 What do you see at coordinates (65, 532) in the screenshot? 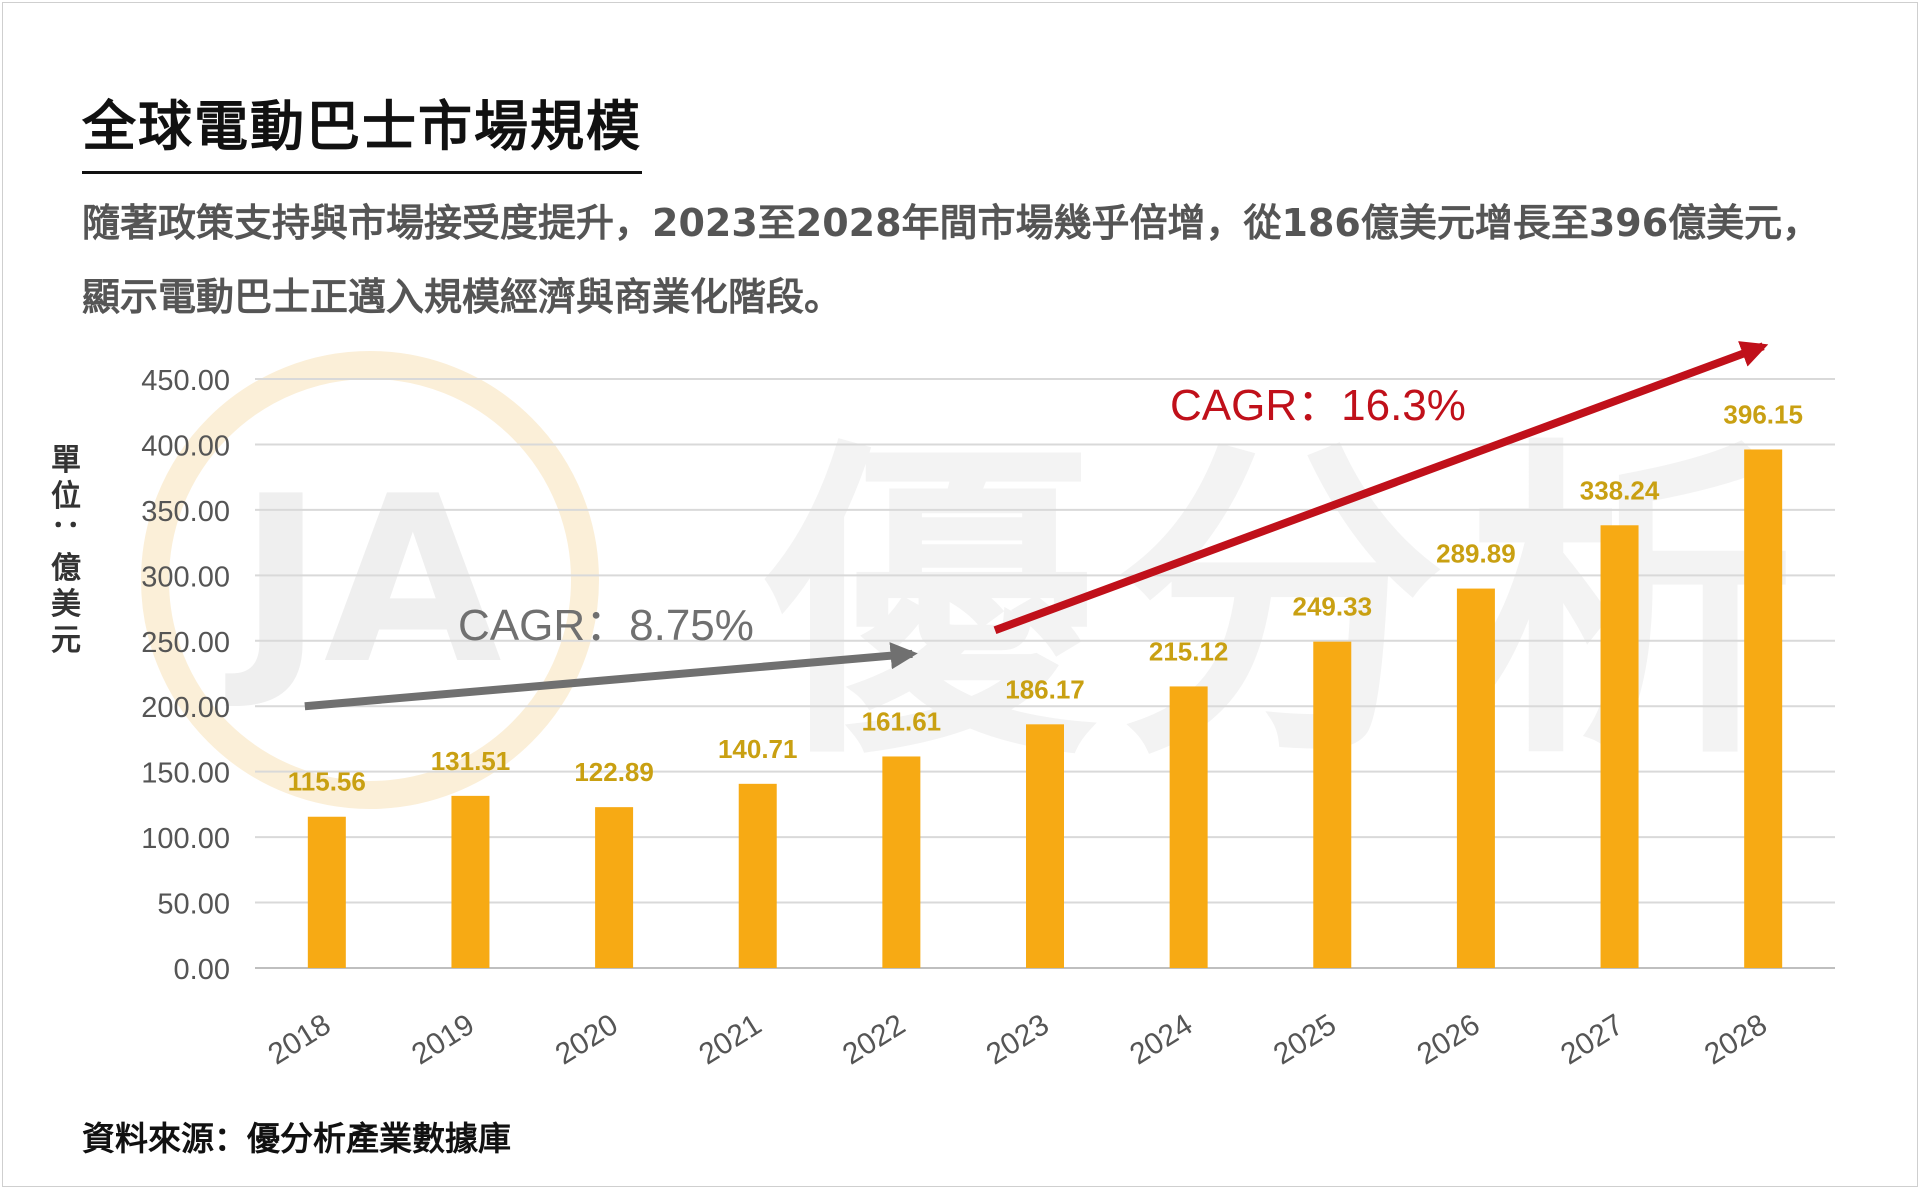
I see `y-axis-label-char: ：` at bounding box center [65, 532].